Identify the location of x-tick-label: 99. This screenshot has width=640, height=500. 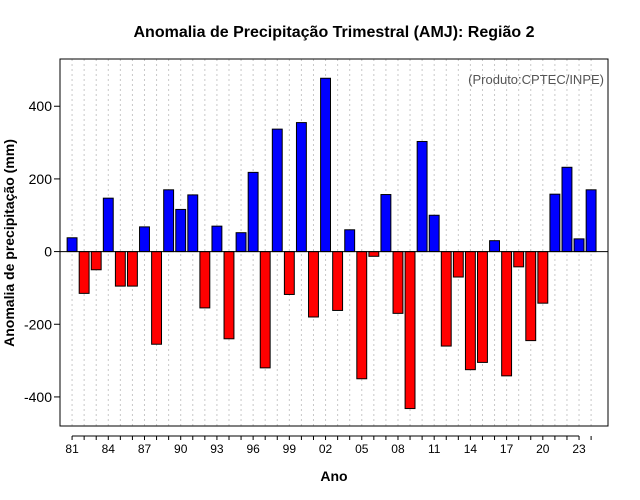
(290, 449).